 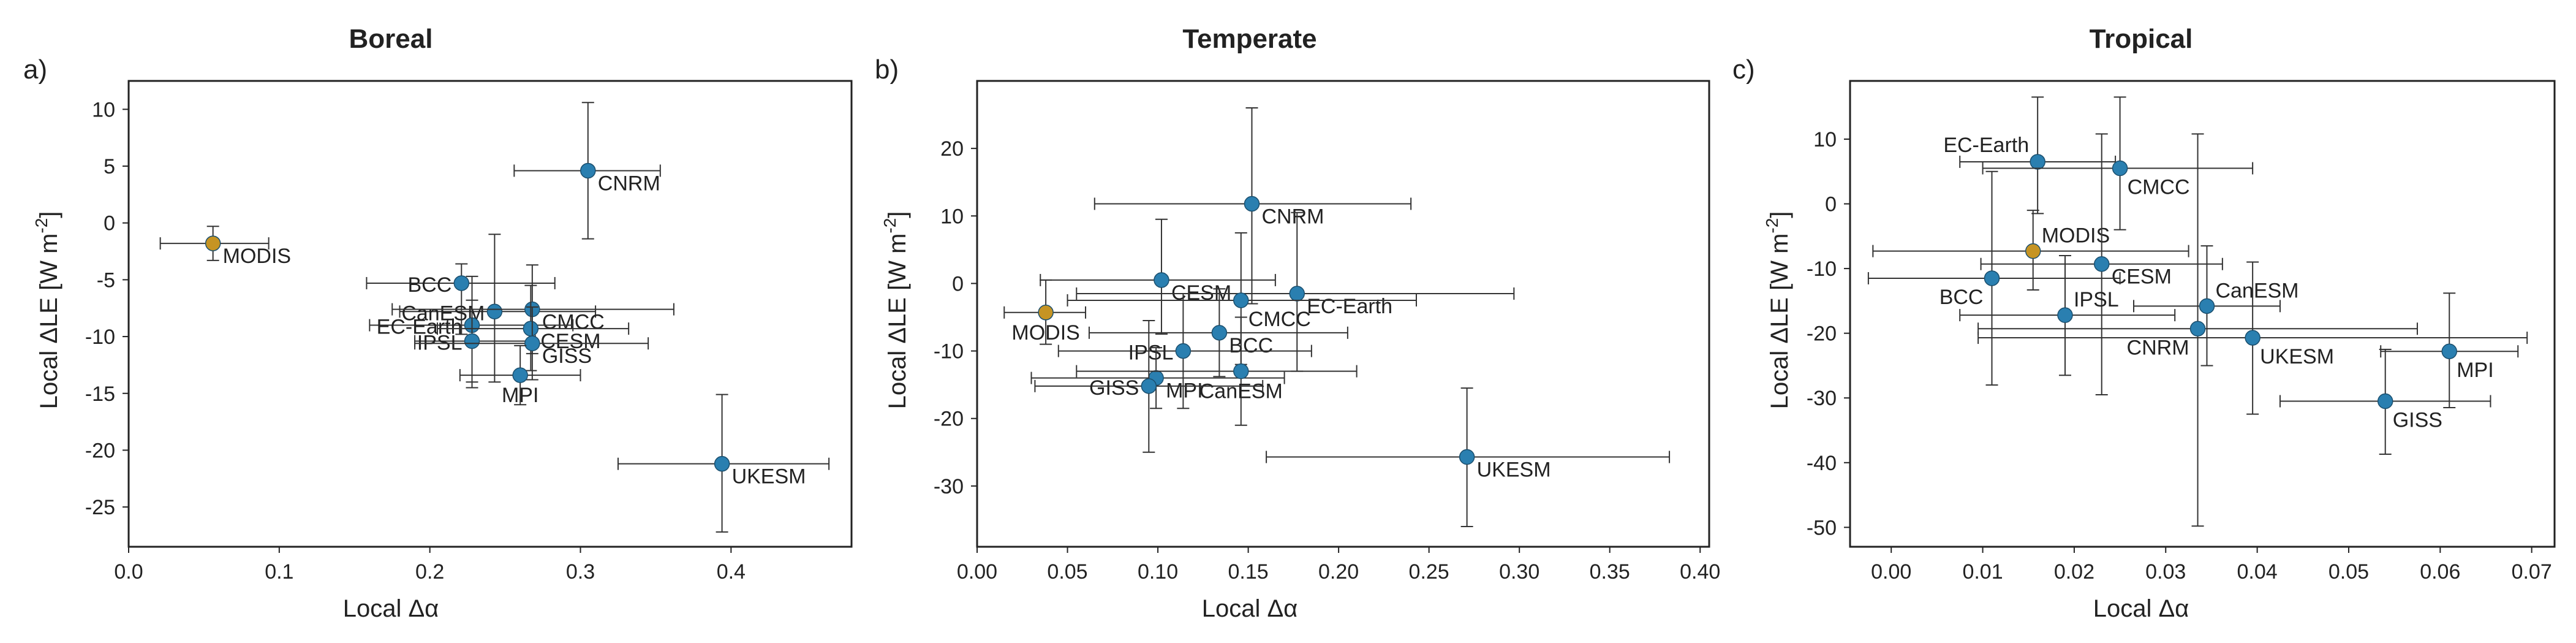 I want to click on y-tick-label: -5, so click(x=106, y=280).